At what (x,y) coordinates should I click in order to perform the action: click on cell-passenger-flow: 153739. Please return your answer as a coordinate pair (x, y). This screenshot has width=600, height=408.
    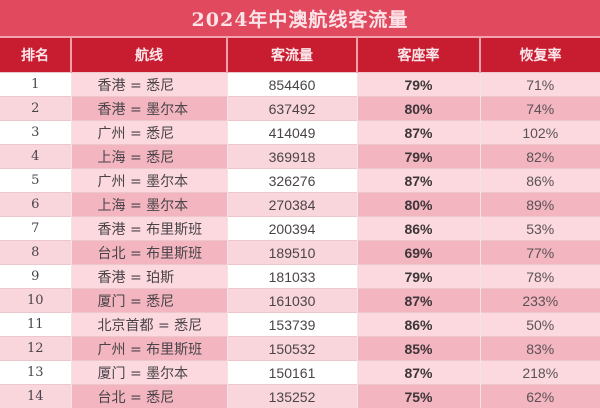
    Looking at the image, I should click on (292, 325).